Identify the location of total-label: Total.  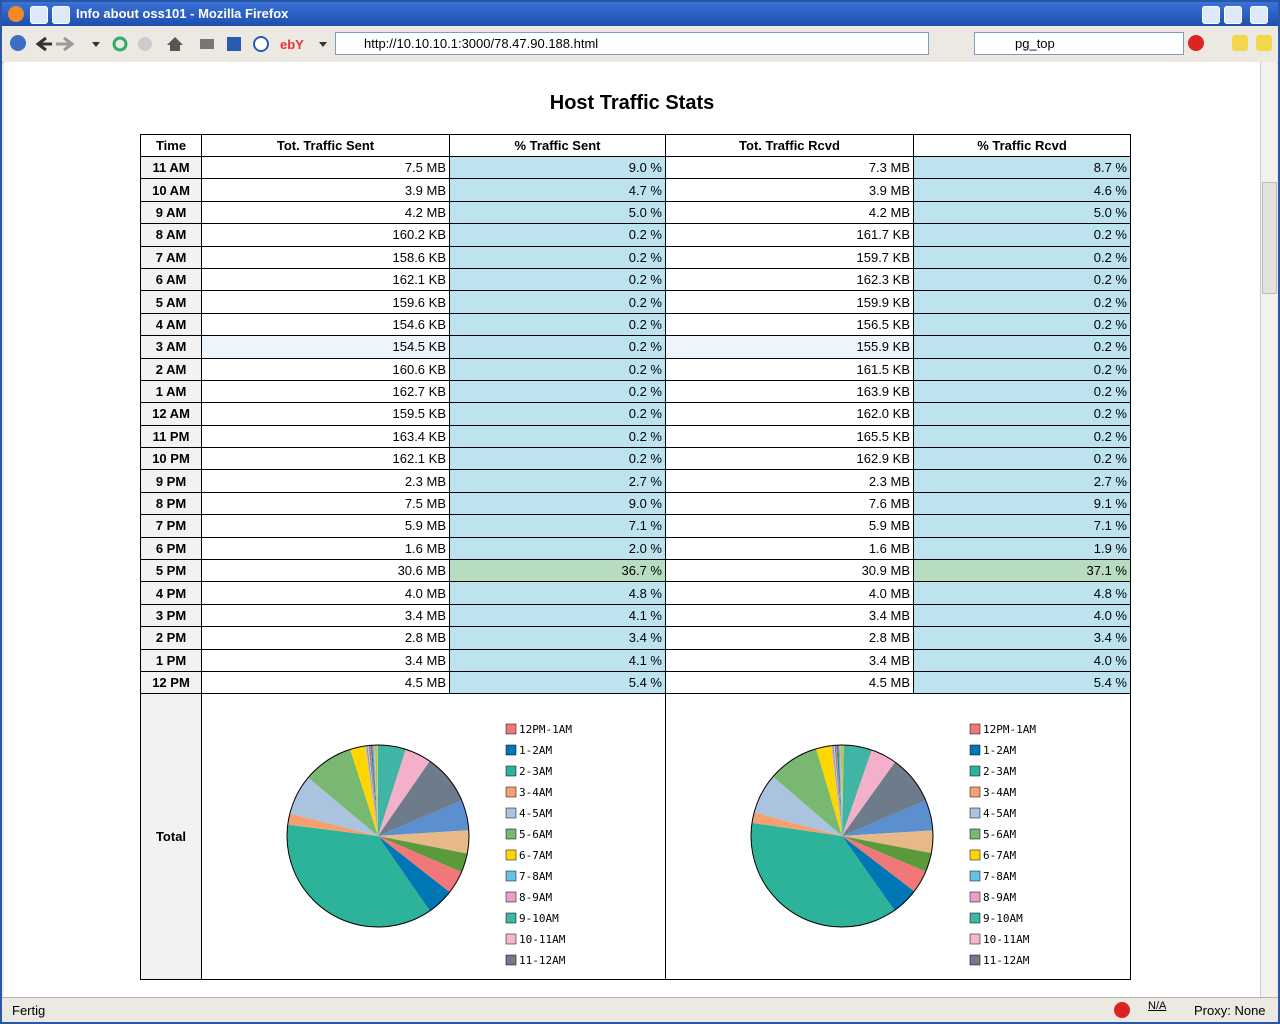
(171, 837).